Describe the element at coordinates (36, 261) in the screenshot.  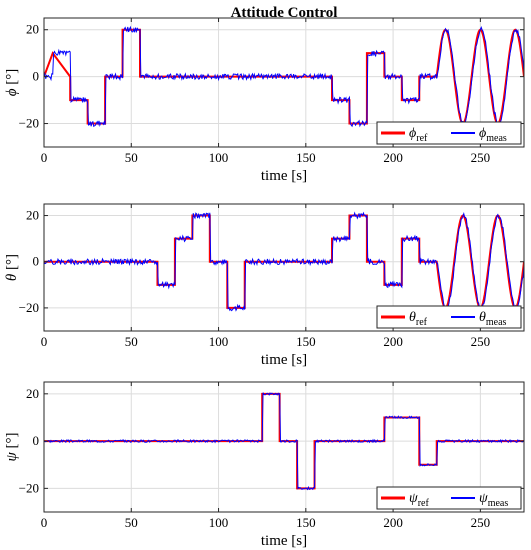
I see `pitch-ytick-label: 0` at that location.